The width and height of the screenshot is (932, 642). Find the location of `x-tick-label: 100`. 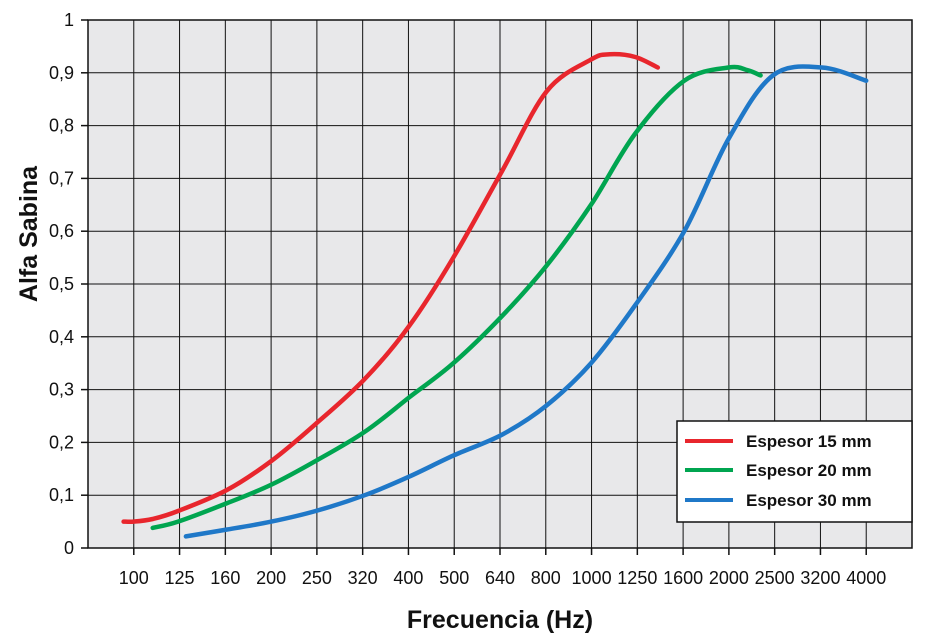

x-tick-label: 100 is located at coordinates (134, 578).